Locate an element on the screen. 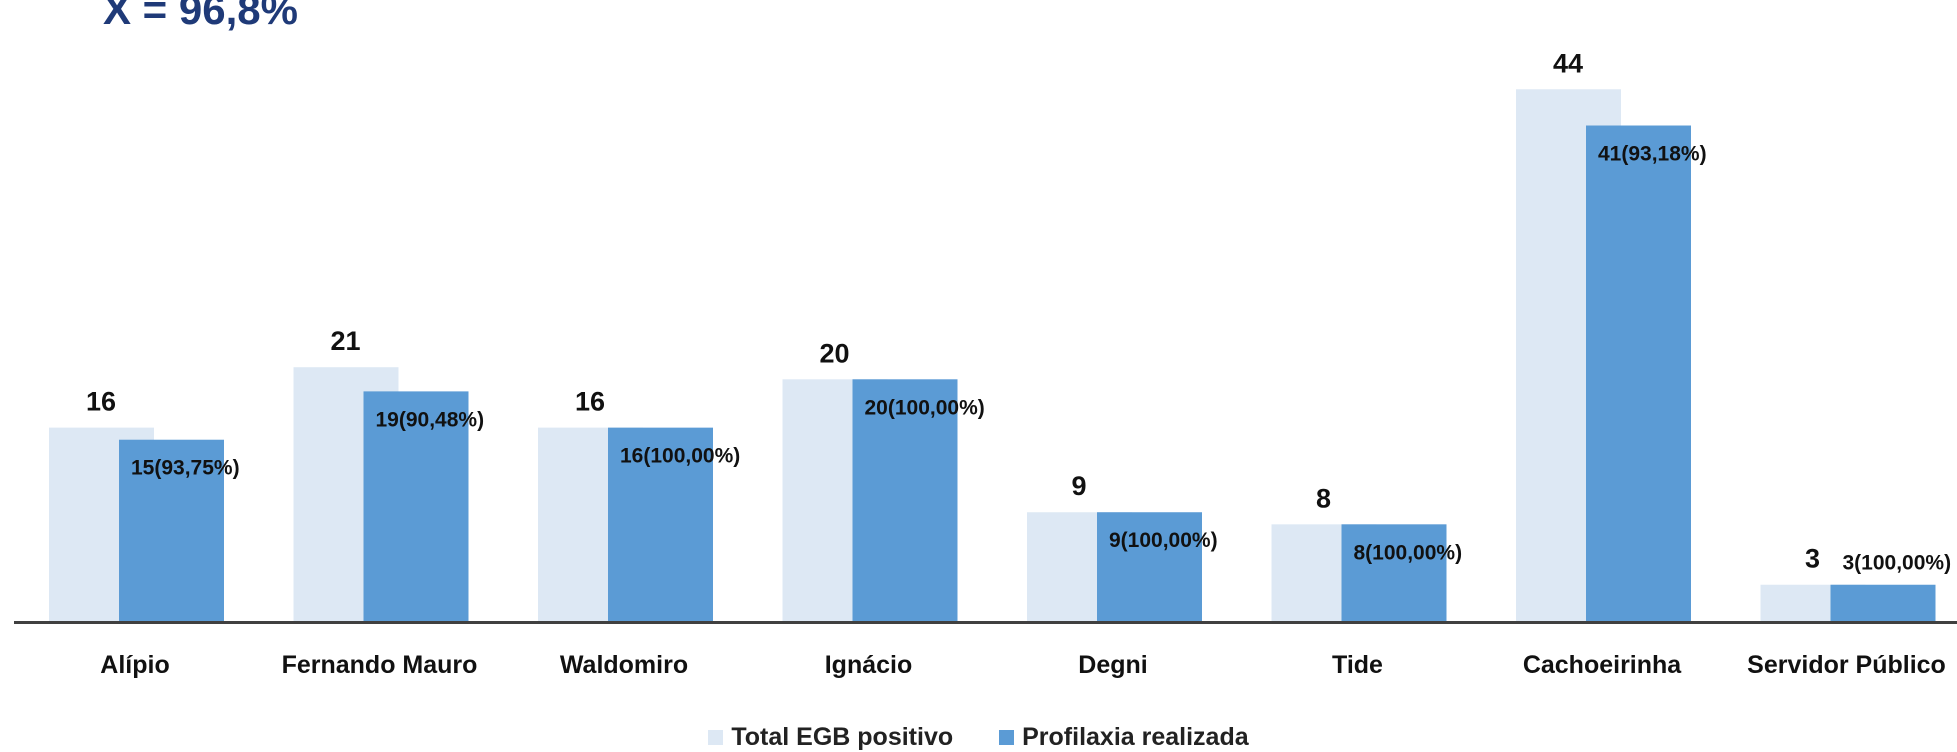 The image size is (1957, 752). legend-item-total: Total EGB positivo is located at coordinates (830, 737).